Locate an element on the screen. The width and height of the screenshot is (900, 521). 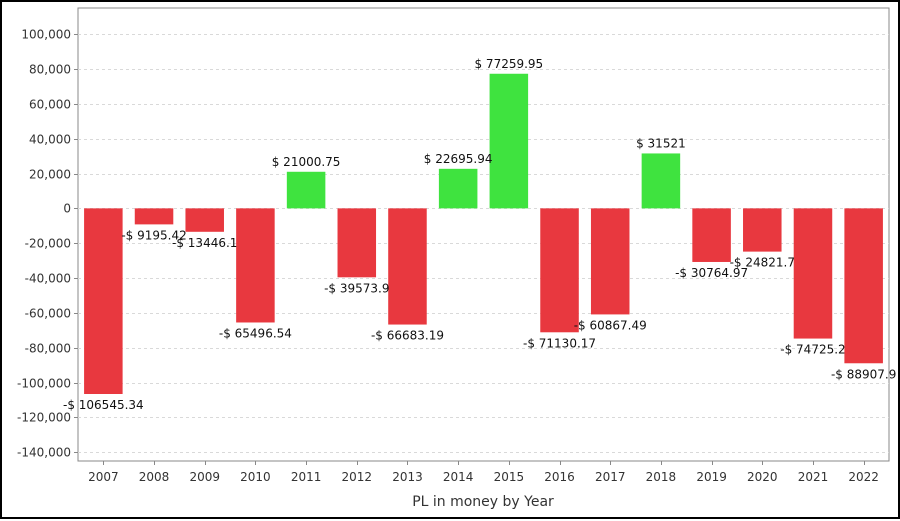
x-tick-label: 2018 is located at coordinates (661, 477).